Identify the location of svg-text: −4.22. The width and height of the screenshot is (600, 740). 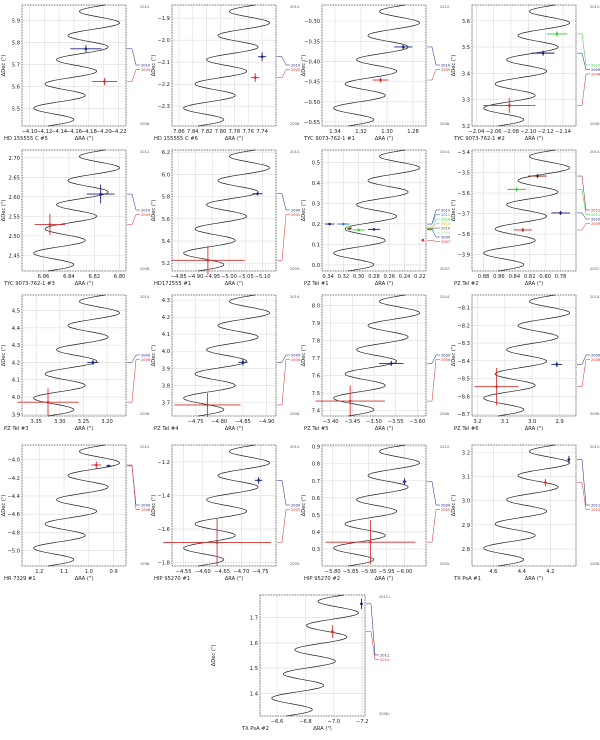
(119, 132).